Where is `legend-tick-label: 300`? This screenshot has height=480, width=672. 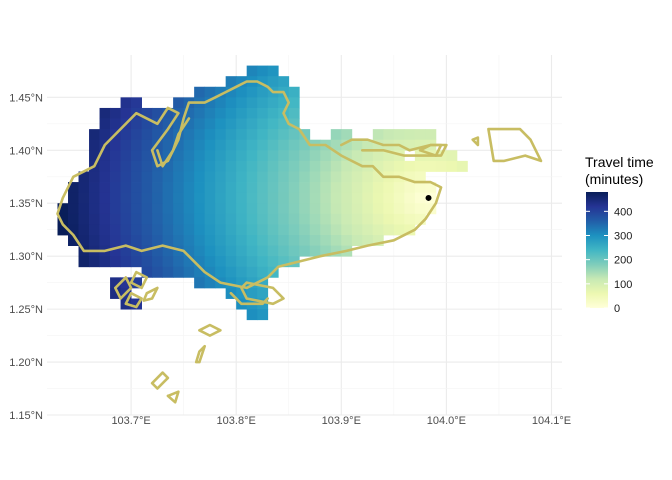
legend-tick-label: 300 is located at coordinates (623, 237).